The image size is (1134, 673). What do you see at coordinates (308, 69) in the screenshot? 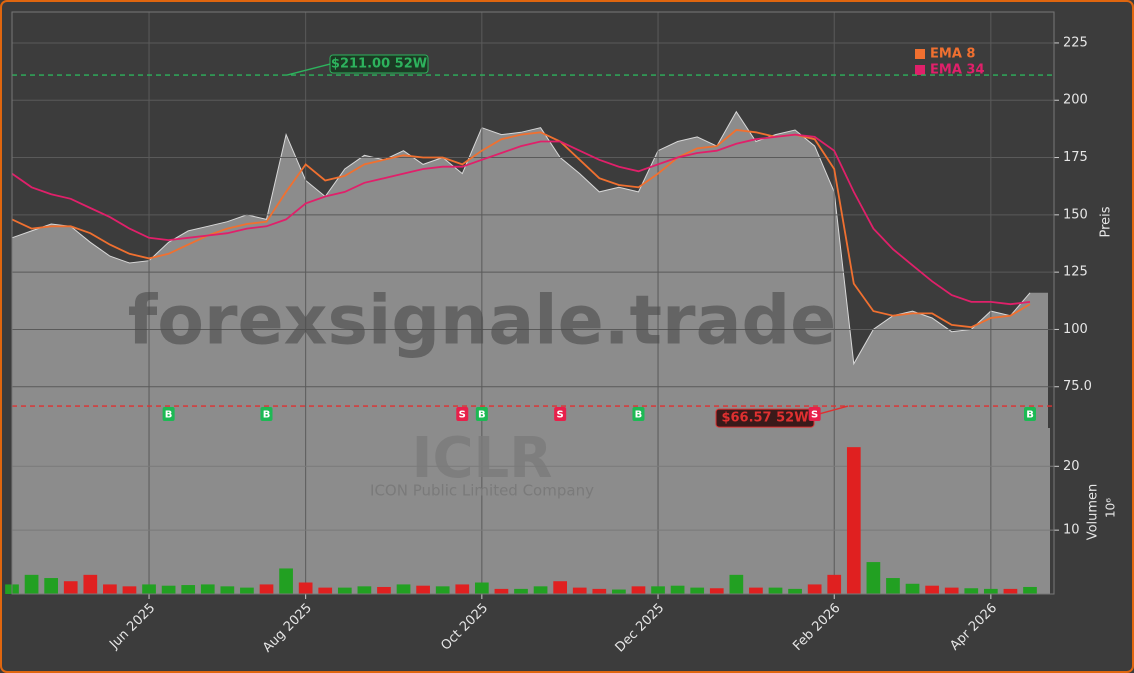
I see `arrow` at bounding box center [308, 69].